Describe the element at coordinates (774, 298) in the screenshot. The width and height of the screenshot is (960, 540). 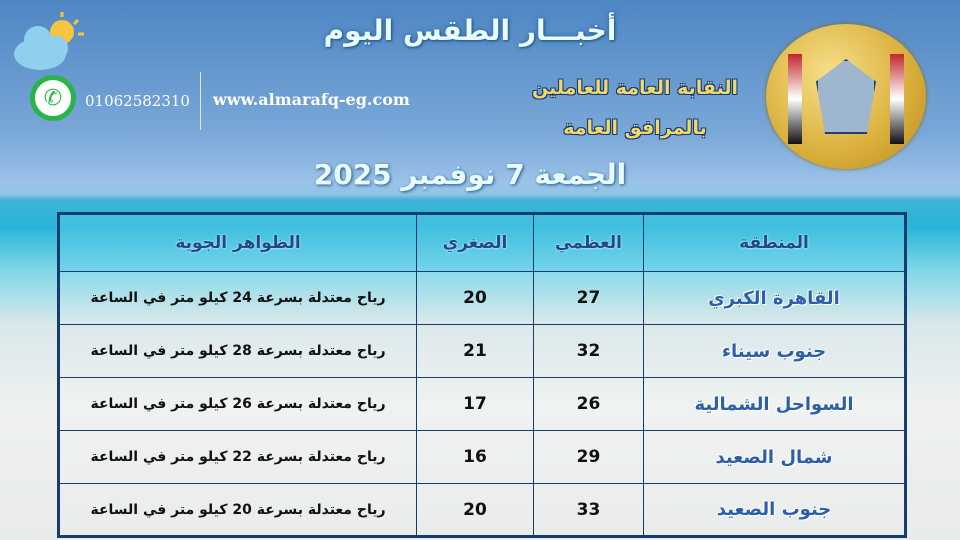
I see `region: القاهرة الكبري` at that location.